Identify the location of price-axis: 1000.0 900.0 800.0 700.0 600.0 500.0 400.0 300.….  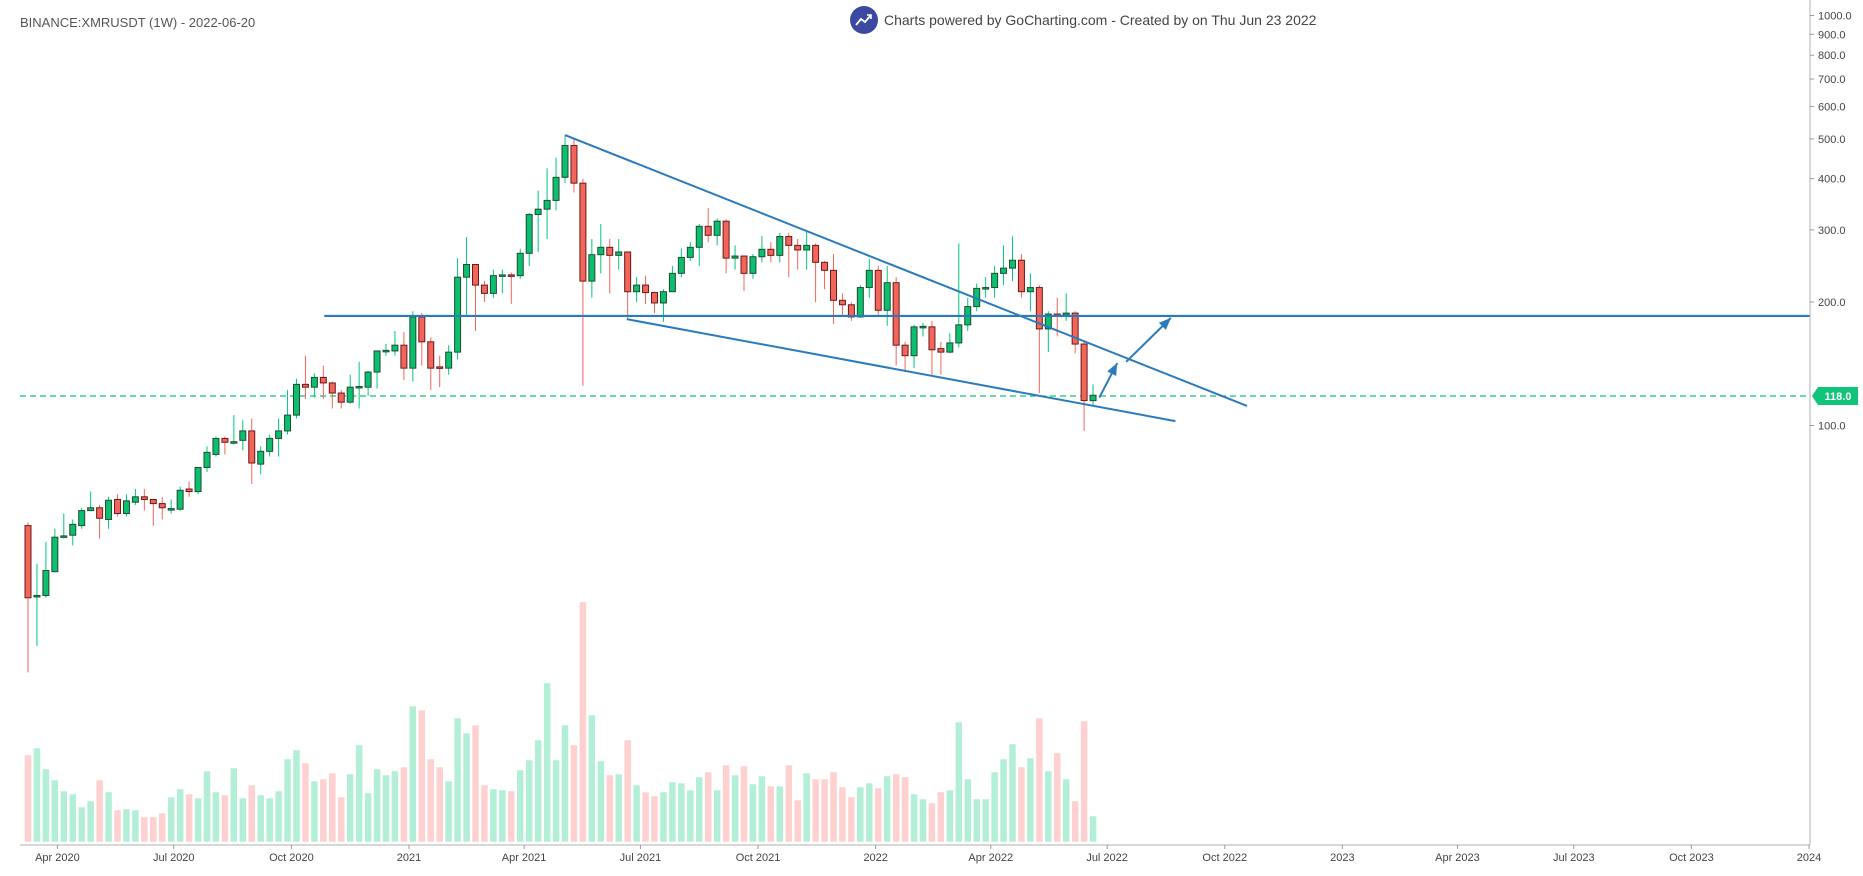
(1833, 422).